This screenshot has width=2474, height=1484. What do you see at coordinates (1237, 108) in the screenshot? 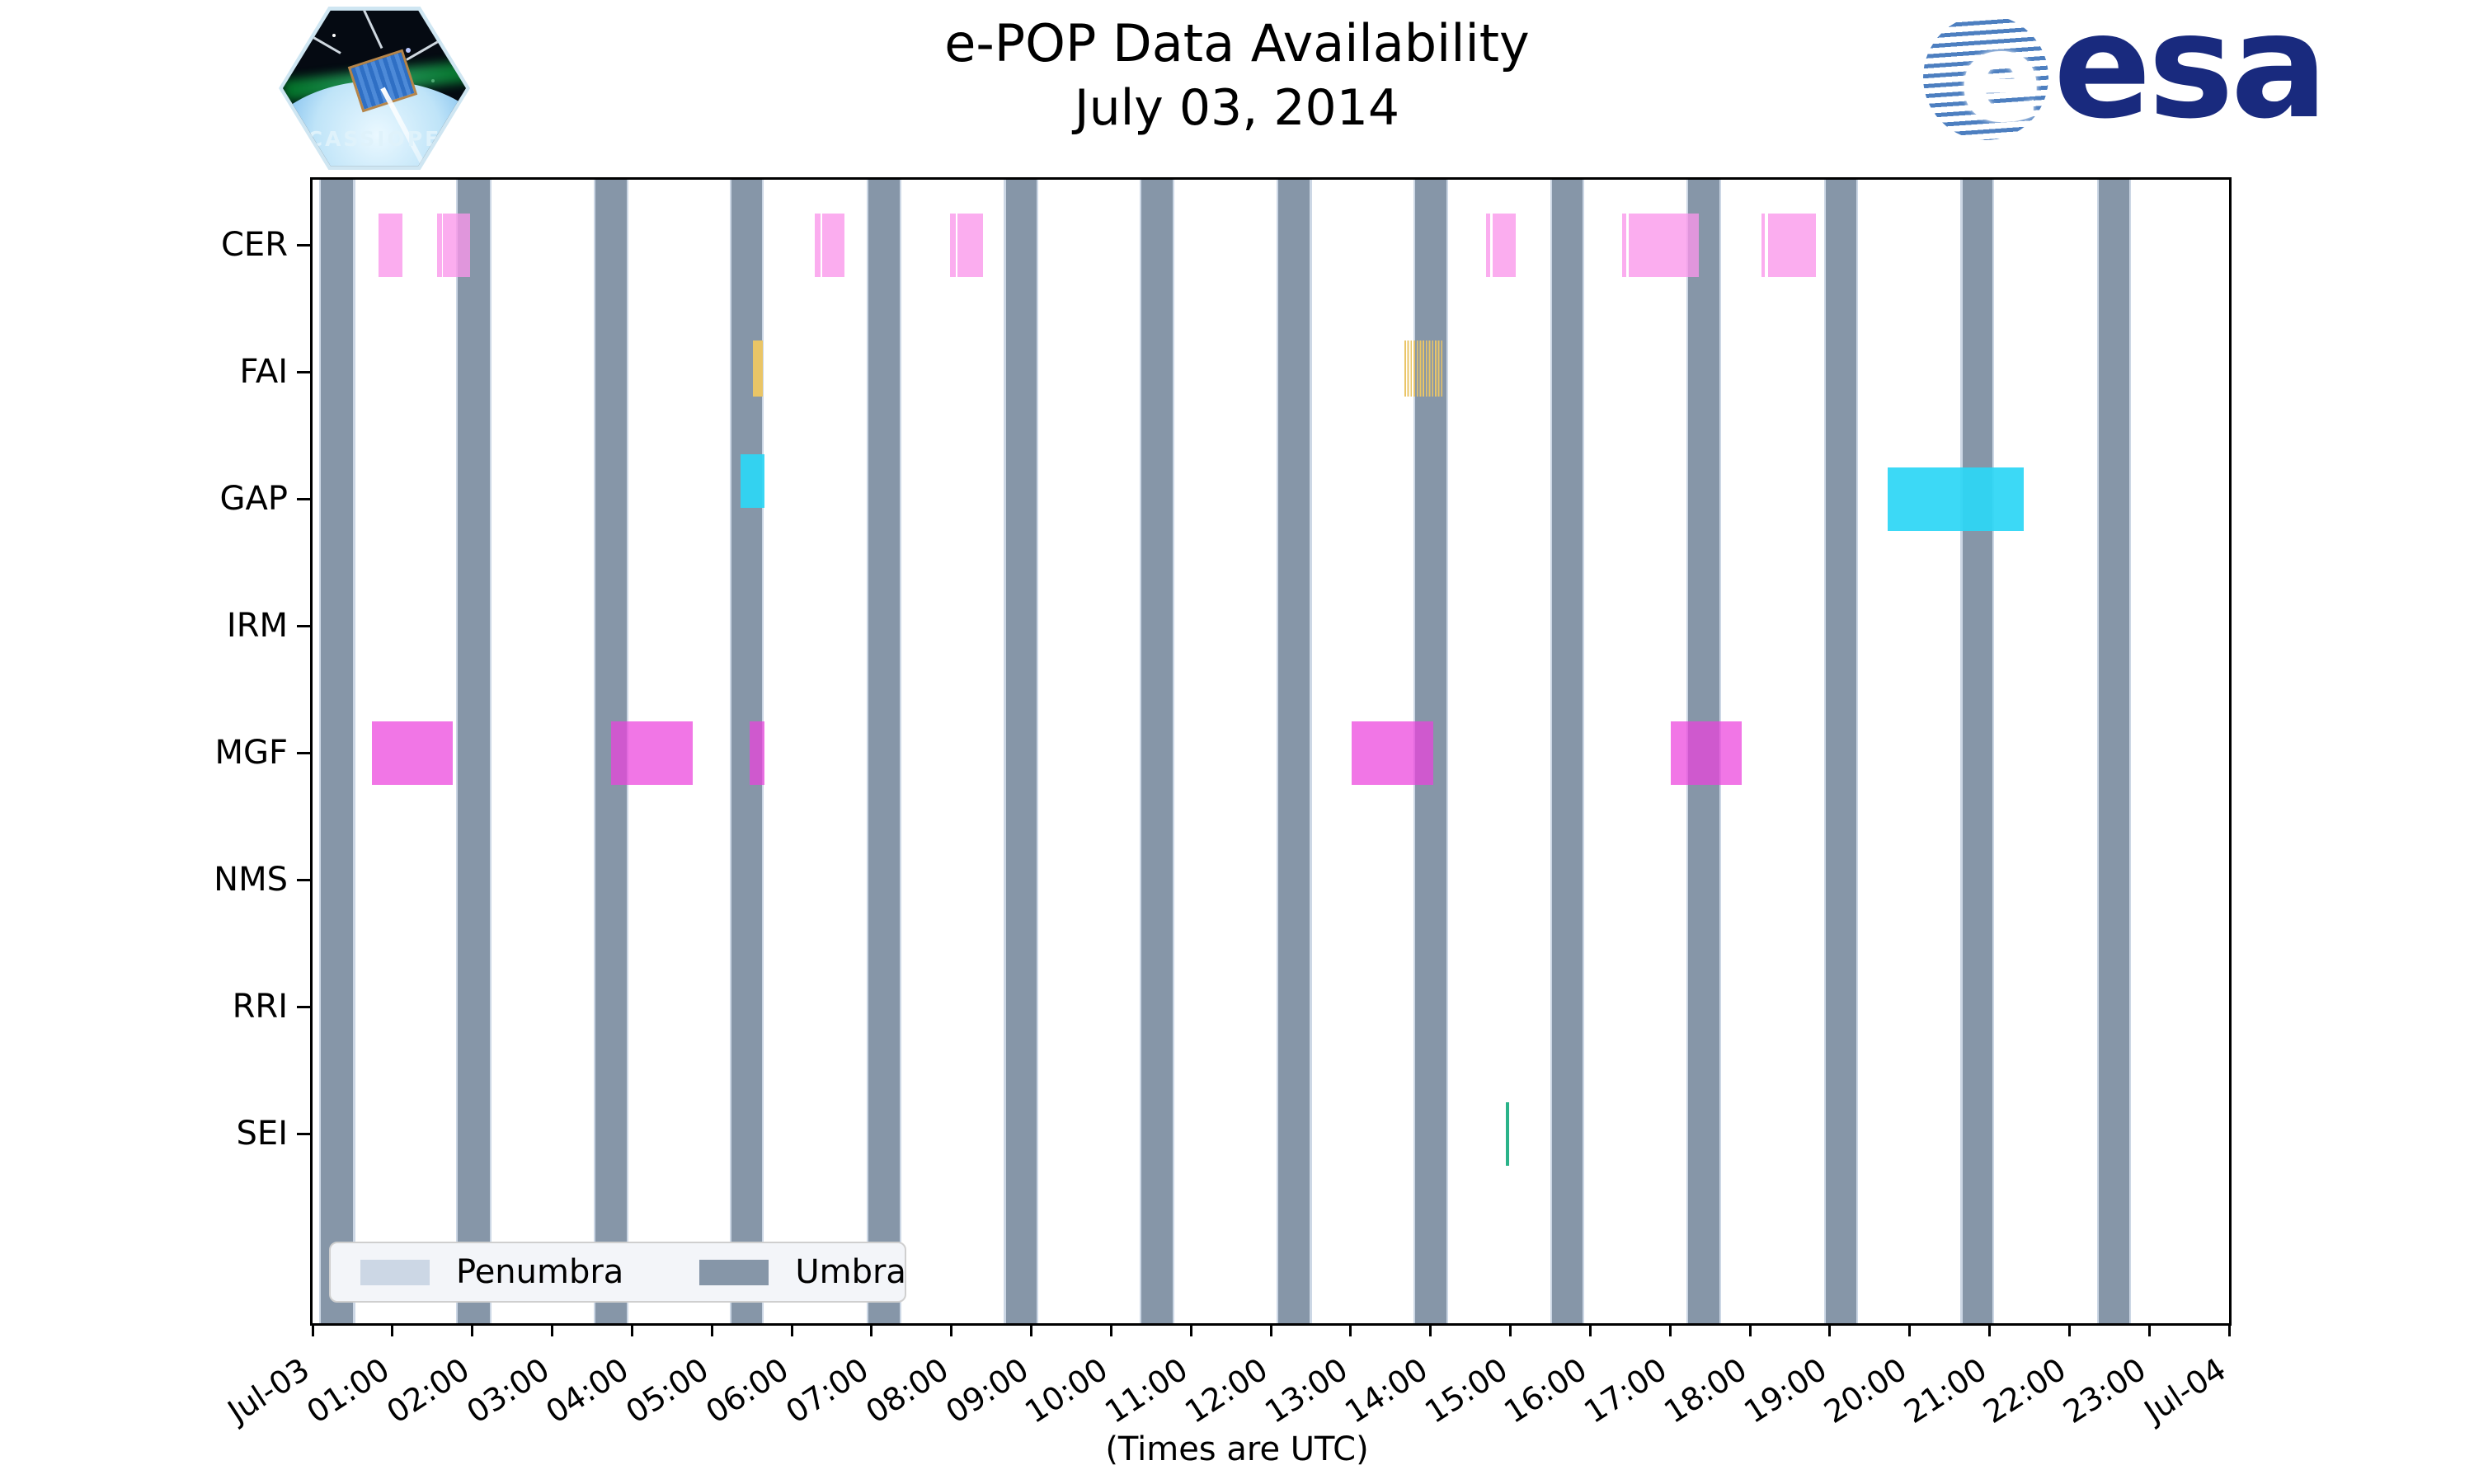
I see `page-subtitle: July 03, 2014` at bounding box center [1237, 108].